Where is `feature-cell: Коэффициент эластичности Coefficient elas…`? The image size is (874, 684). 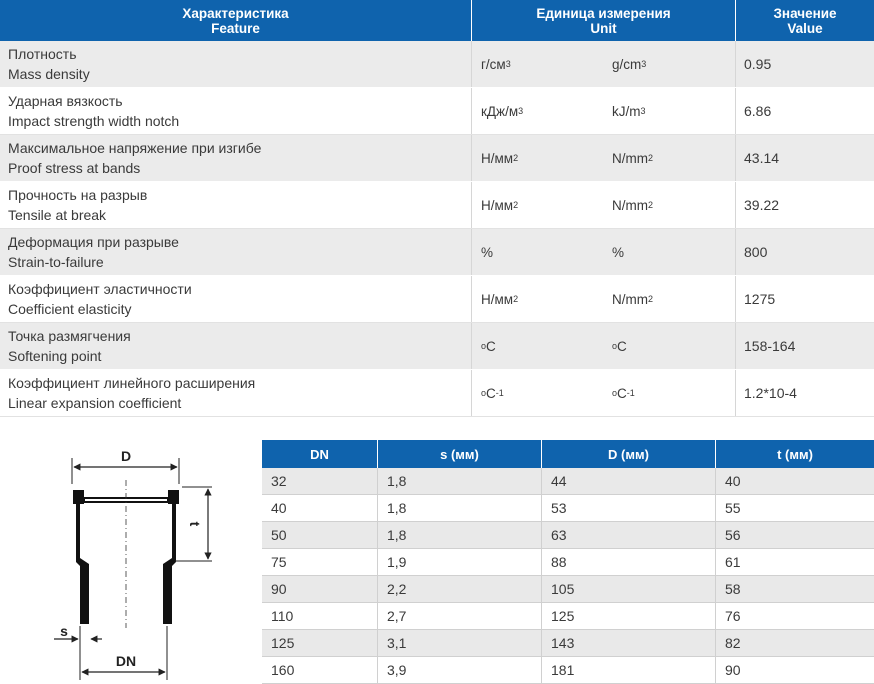
feature-cell: Коэффициент эластичности Coefficient elas… is located at coordinates (235, 299).